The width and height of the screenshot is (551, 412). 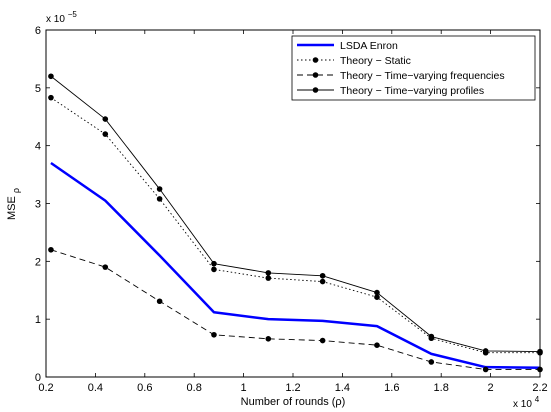 What do you see at coordinates (522, 404) in the screenshot?
I see `x-multiplier-base: x 10` at bounding box center [522, 404].